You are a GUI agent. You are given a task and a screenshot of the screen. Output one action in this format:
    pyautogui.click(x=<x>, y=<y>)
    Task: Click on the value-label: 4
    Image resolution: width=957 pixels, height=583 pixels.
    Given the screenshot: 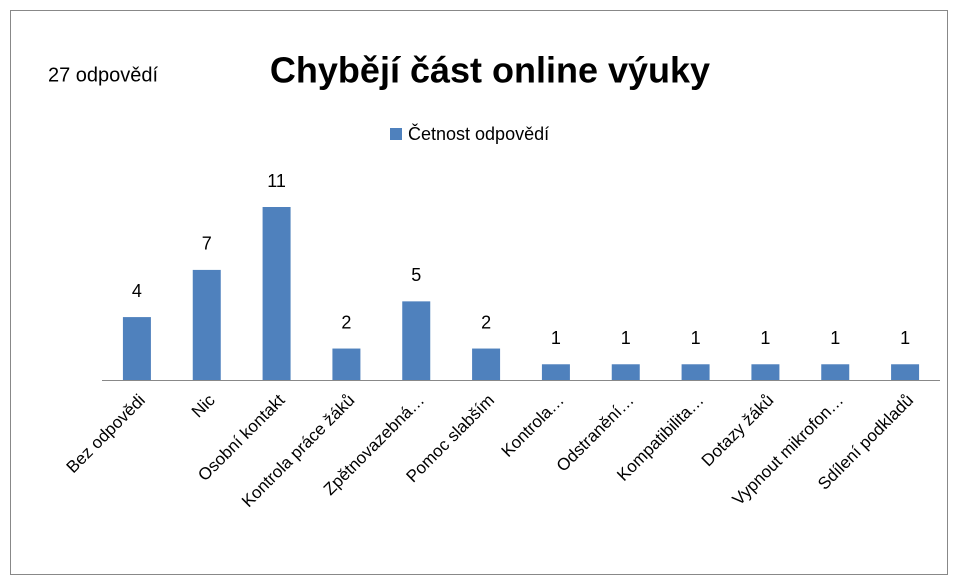 What is the action you would take?
    pyautogui.click(x=137, y=291)
    